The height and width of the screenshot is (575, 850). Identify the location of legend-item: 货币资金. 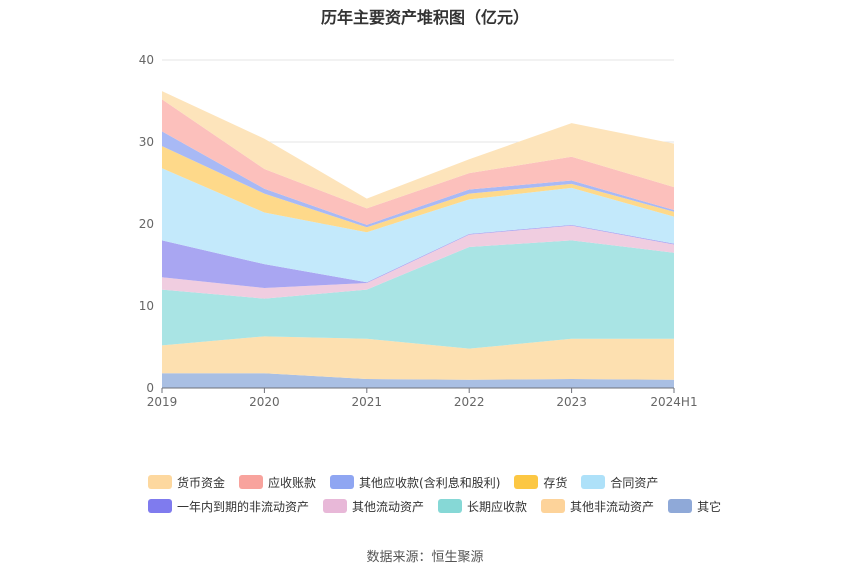
(186, 482).